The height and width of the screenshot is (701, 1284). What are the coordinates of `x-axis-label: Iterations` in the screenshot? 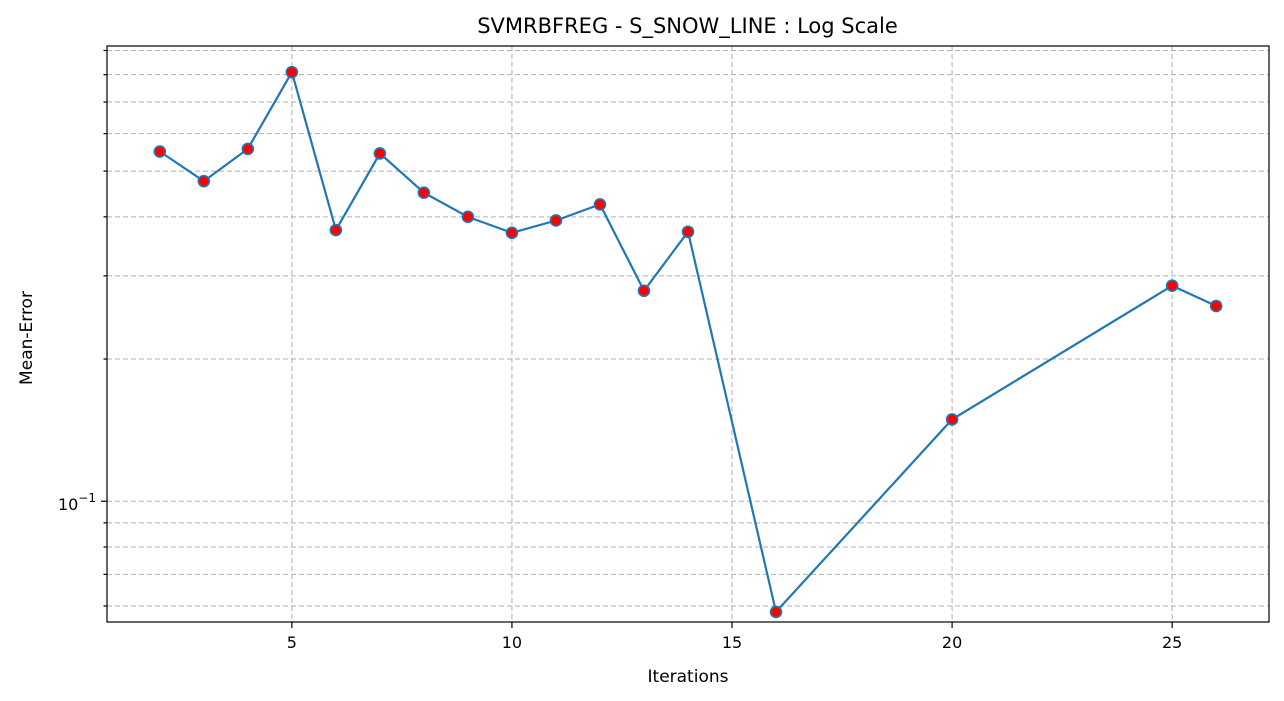 It's located at (688, 677).